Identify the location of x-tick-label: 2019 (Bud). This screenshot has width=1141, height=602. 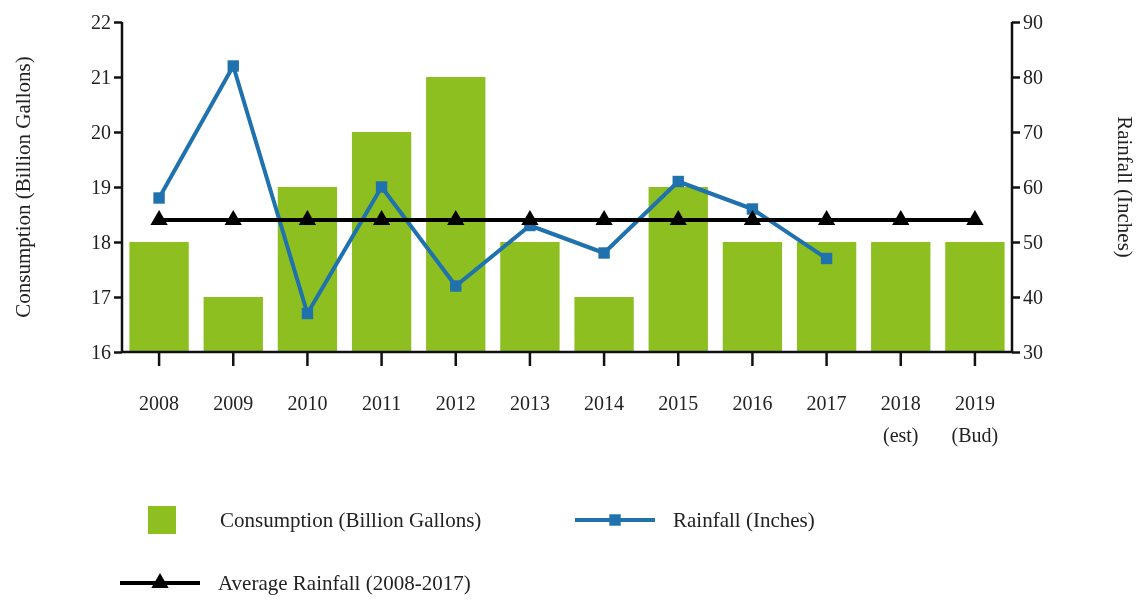
(975, 419).